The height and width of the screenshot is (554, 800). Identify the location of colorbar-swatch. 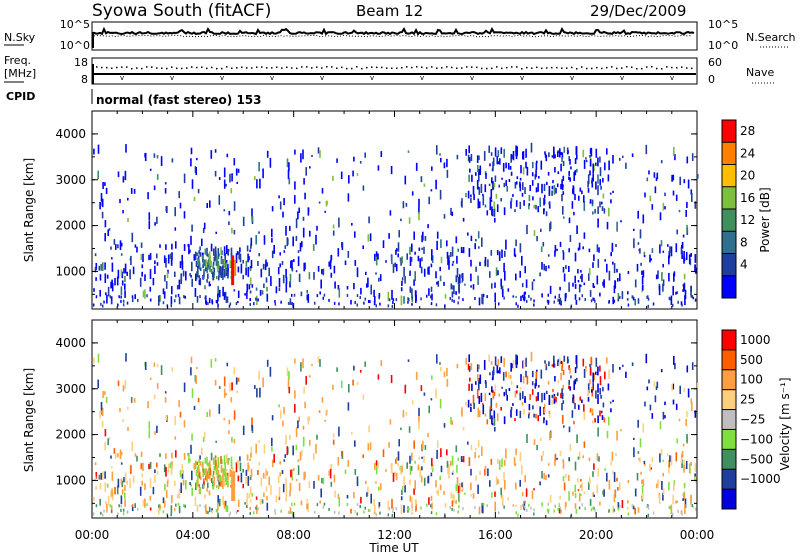
(729, 286).